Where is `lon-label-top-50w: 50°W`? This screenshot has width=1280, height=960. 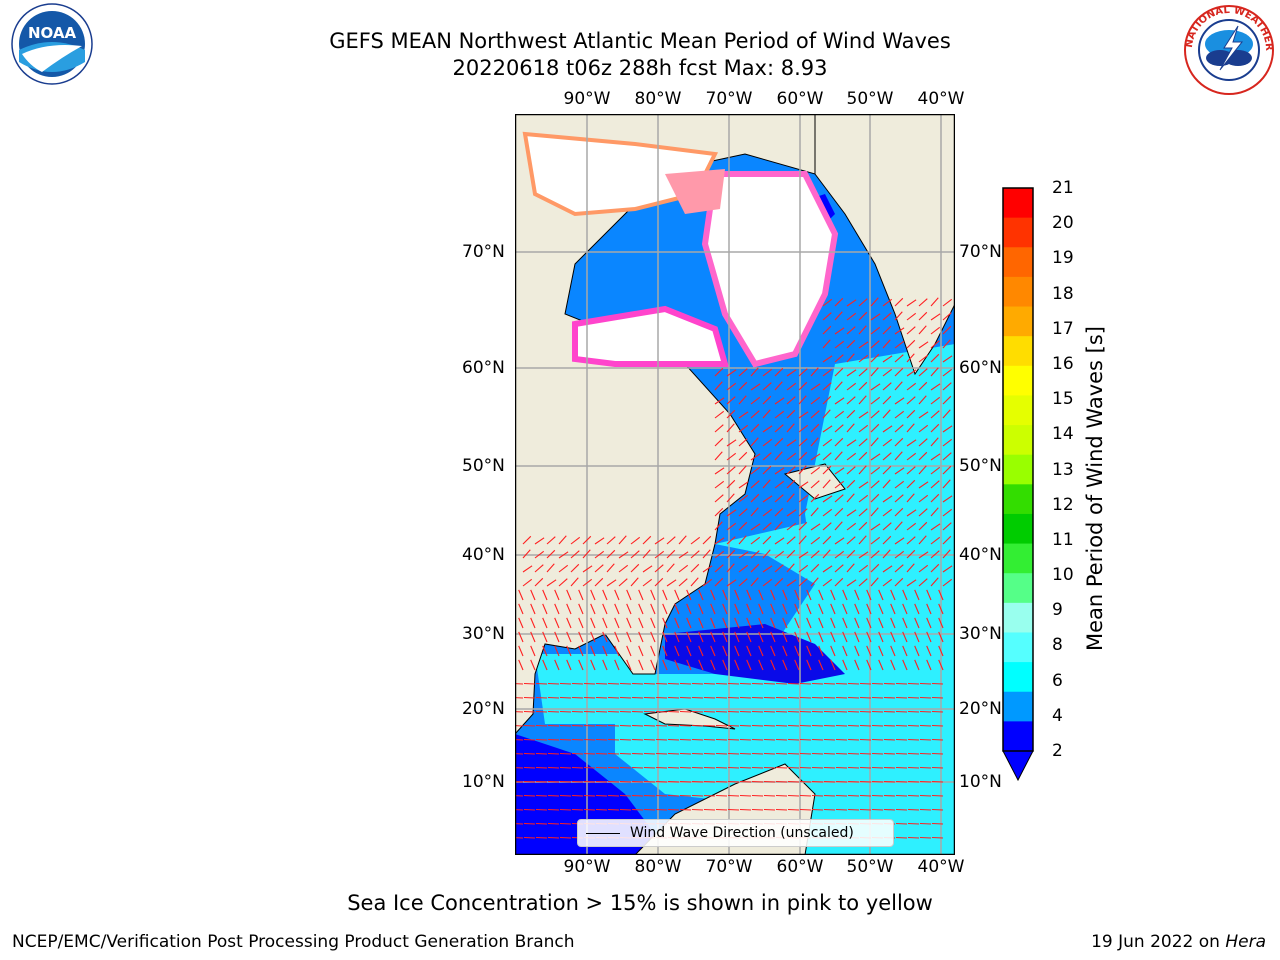 lon-label-top-50w: 50°W is located at coordinates (870, 99).